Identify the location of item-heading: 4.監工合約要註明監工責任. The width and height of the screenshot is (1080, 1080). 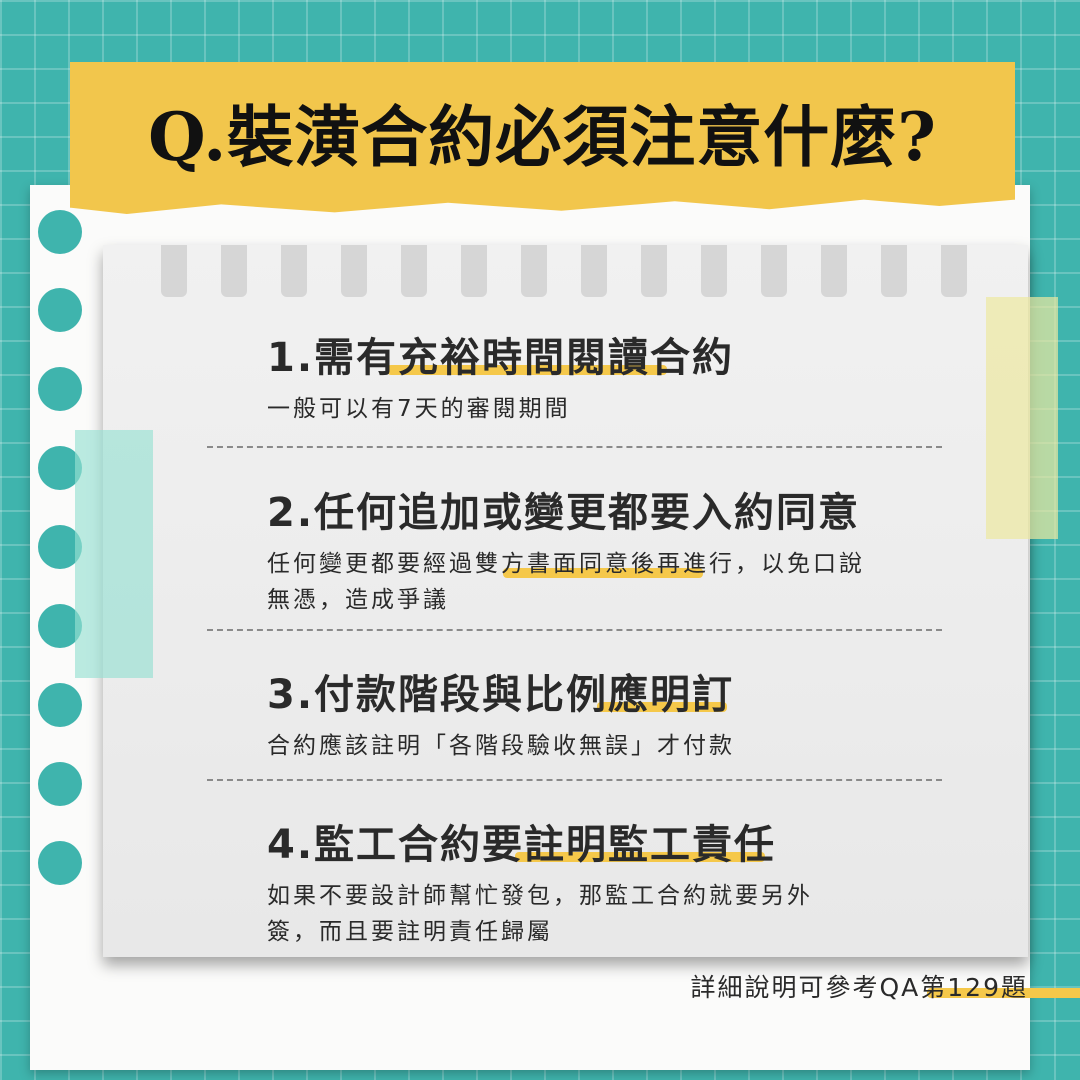
(522, 845).